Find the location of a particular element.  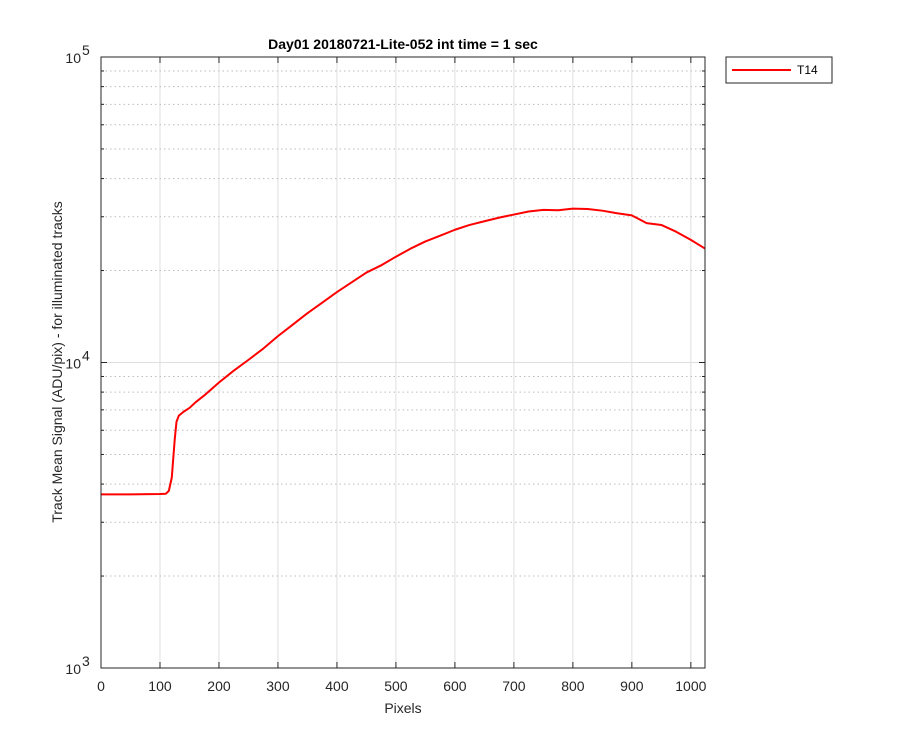

x-tick-label: 900 is located at coordinates (632, 686).